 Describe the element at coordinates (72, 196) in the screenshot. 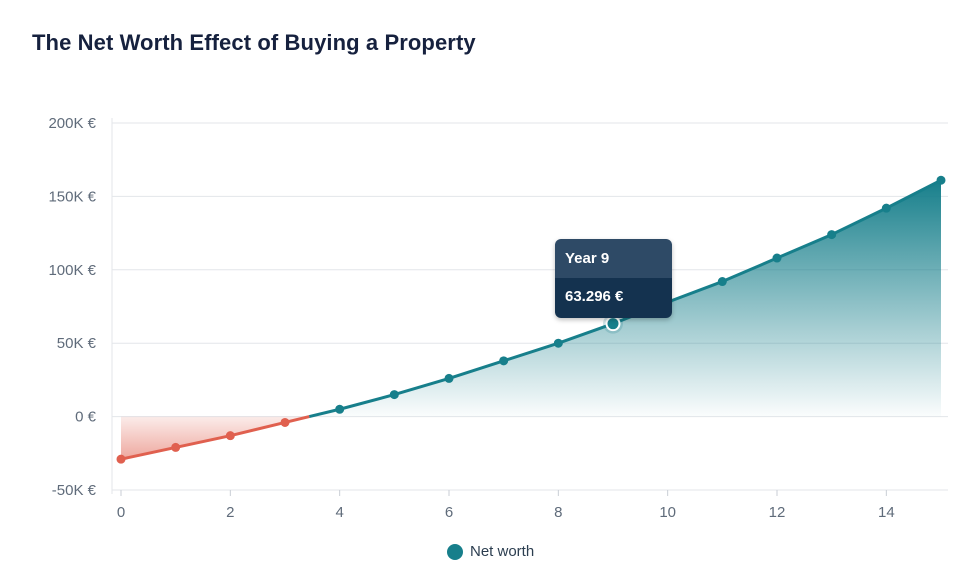

I see `y-tick-label: 150K €` at that location.